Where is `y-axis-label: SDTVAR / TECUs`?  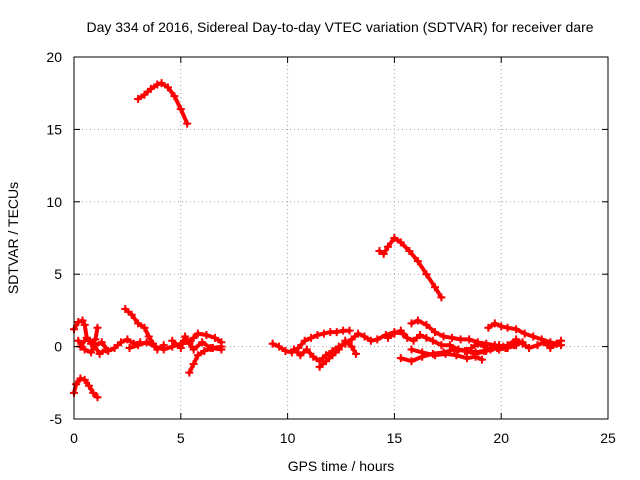
y-axis-label: SDTVAR / TECUs is located at coordinates (13, 238).